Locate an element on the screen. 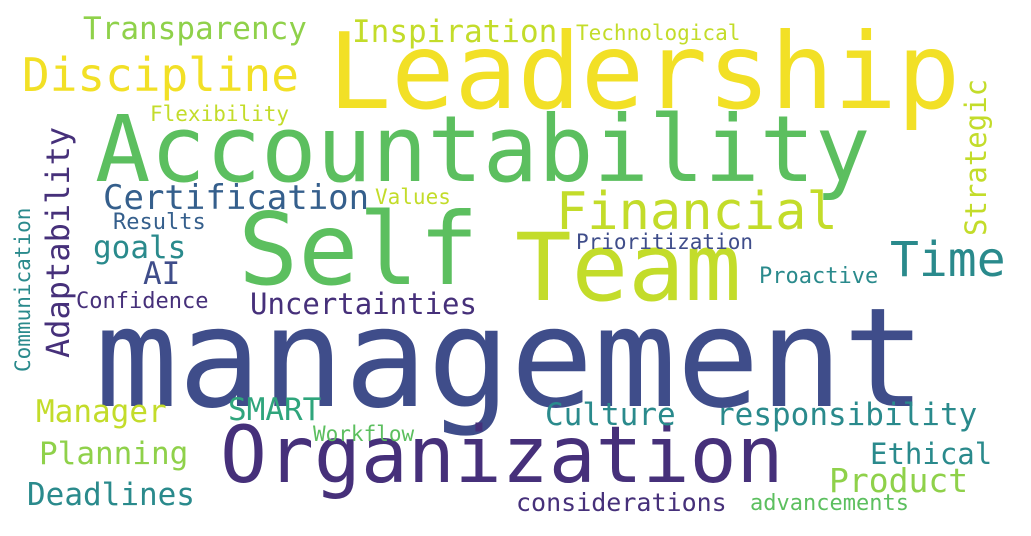 The width and height of the screenshot is (1031, 536). word-responsibility: responsibility is located at coordinates (847, 415).